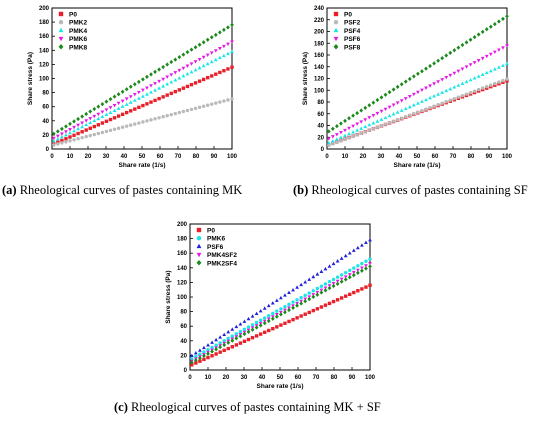 The image size is (550, 422). Describe the element at coordinates (106, 157) in the screenshot. I see `x-tick-label: 30` at that location.